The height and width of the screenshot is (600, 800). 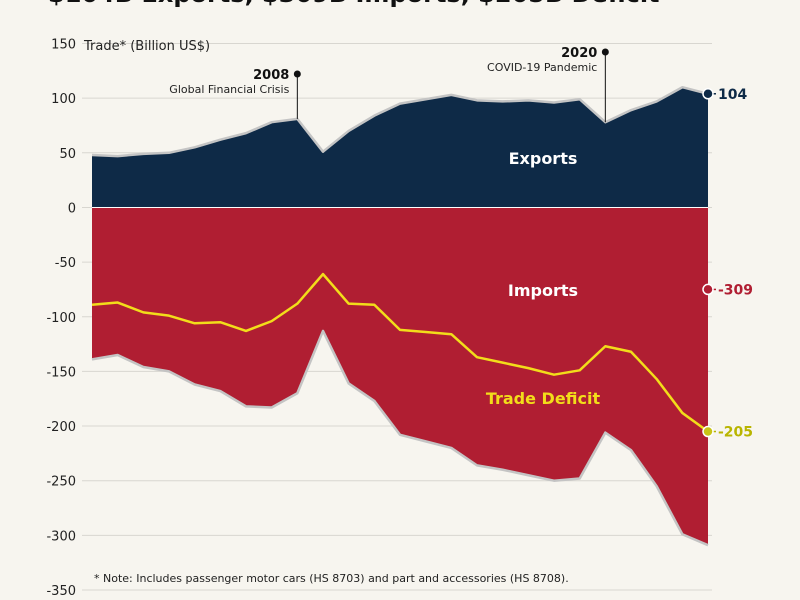 I want to click on imports-end-value: -309, so click(x=735, y=290).